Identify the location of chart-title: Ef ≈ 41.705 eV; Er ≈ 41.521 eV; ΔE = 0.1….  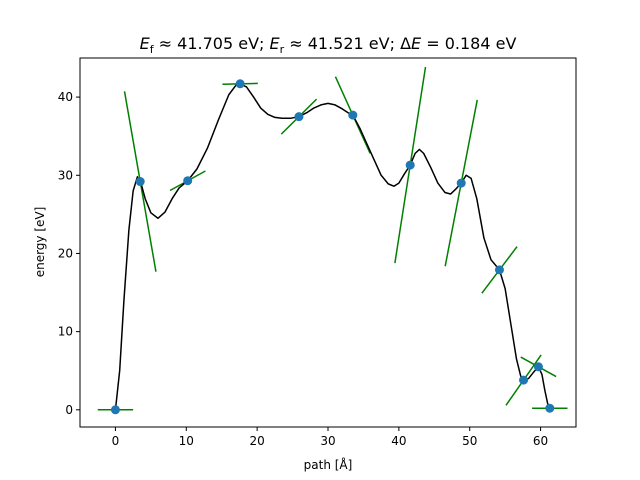
(328, 45).